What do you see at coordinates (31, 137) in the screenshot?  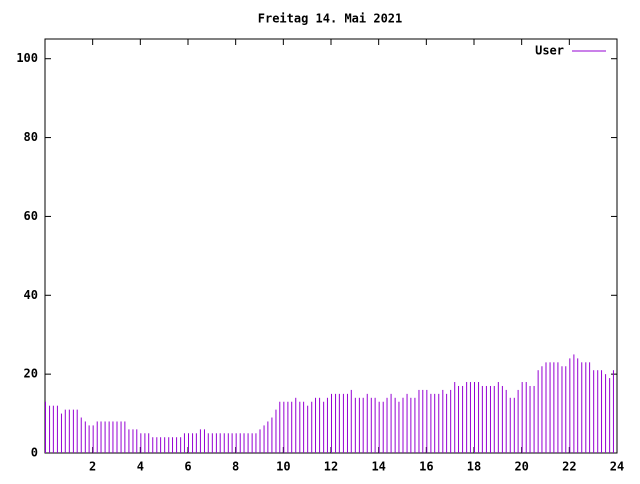 I see `y-tick-label: 80` at bounding box center [31, 137].